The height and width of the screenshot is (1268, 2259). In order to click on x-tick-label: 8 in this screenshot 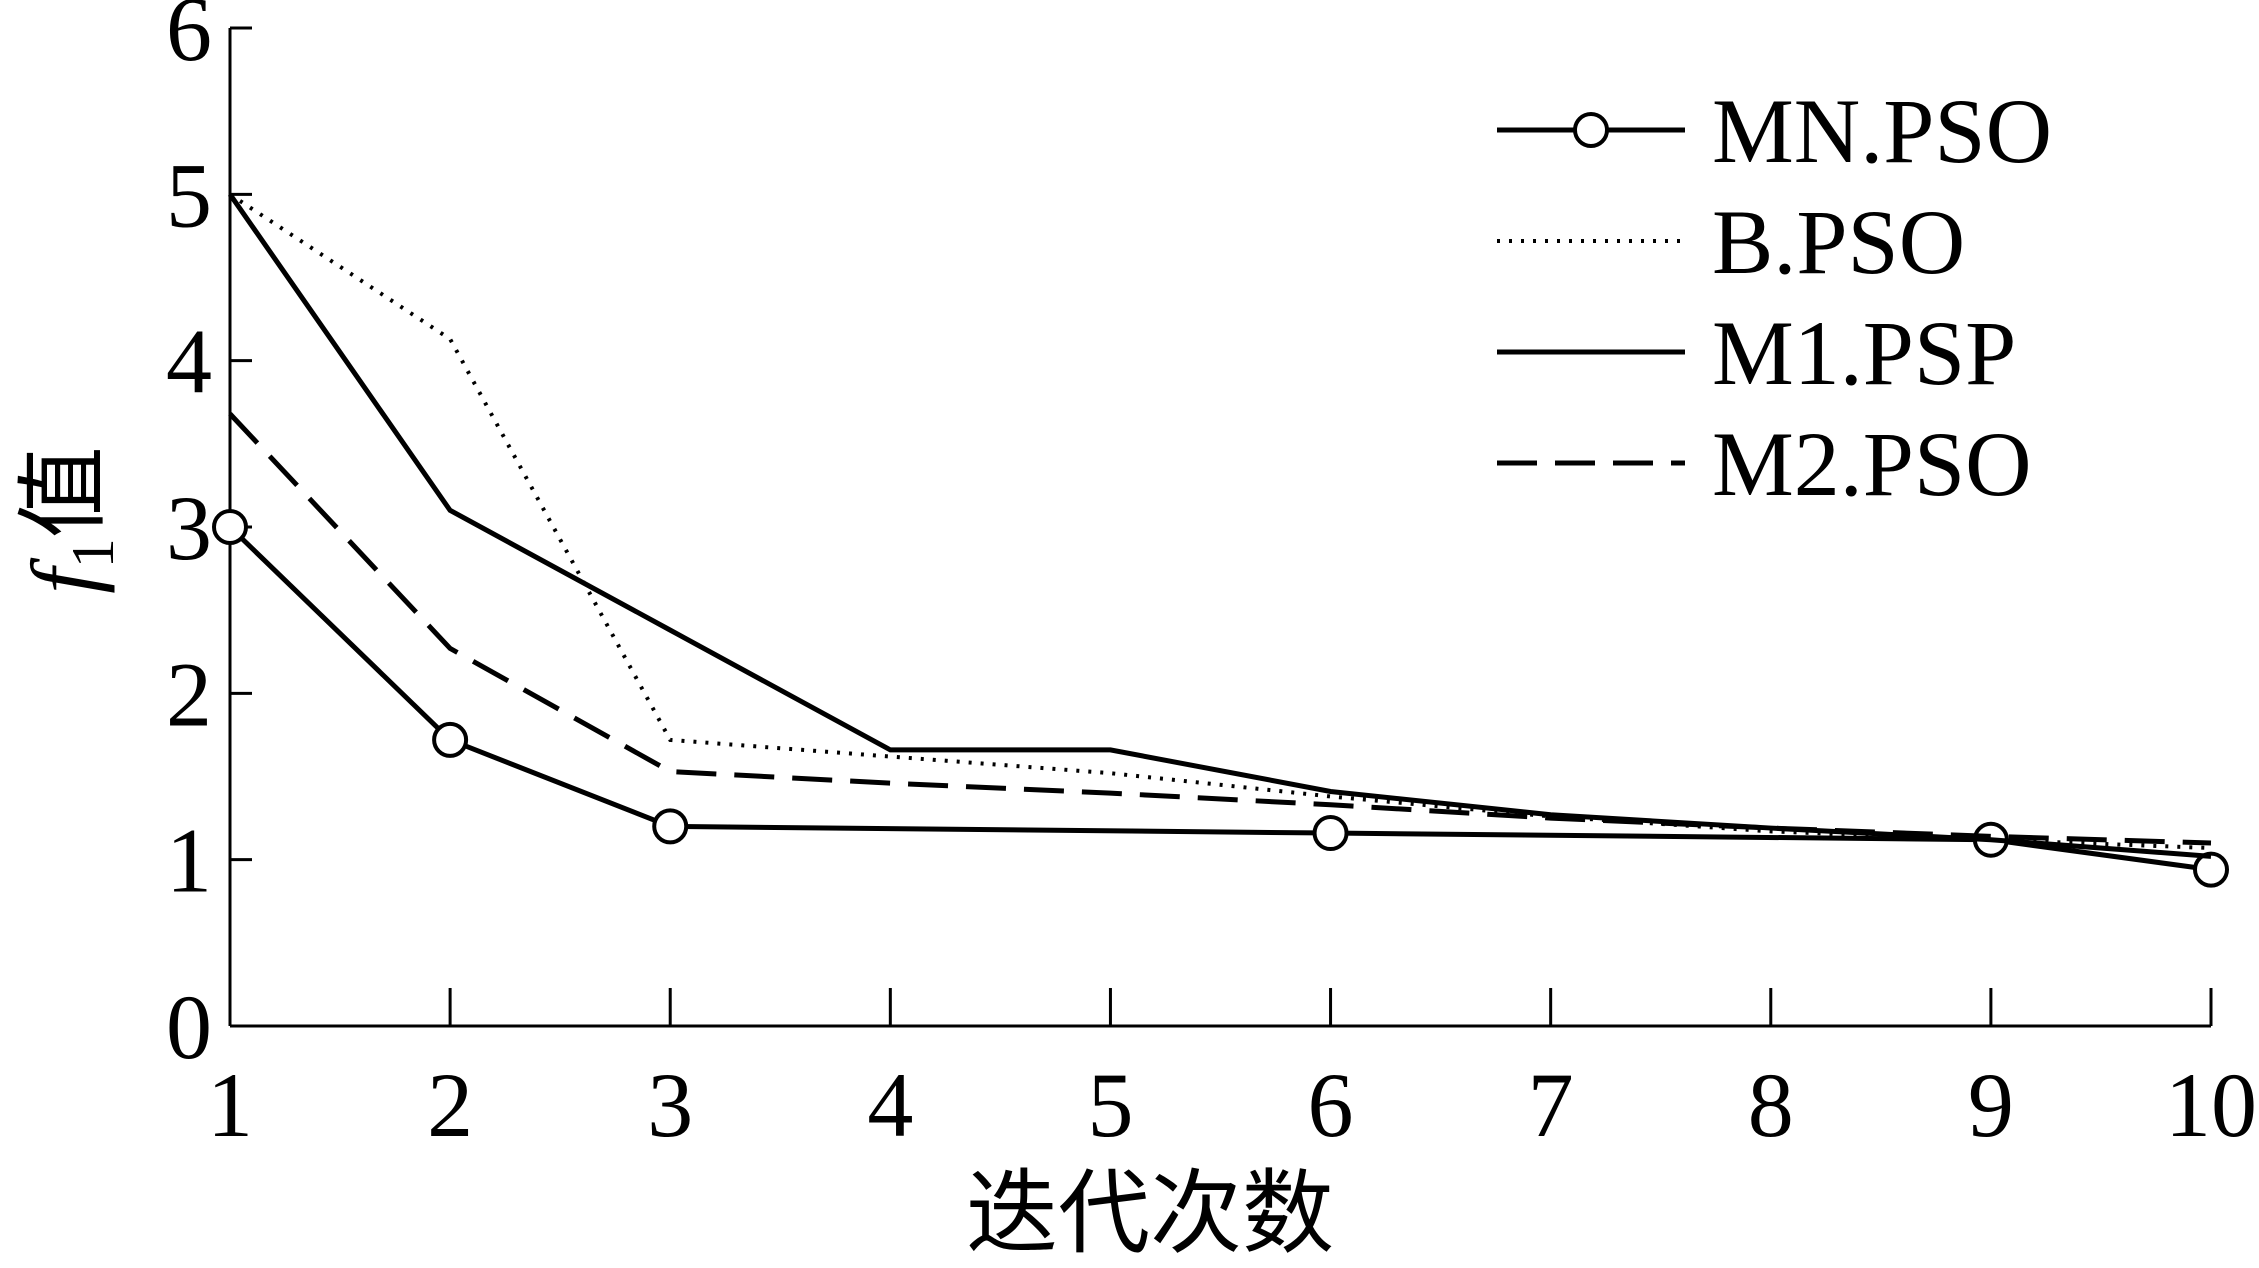, I will do `click(1771, 1105)`.